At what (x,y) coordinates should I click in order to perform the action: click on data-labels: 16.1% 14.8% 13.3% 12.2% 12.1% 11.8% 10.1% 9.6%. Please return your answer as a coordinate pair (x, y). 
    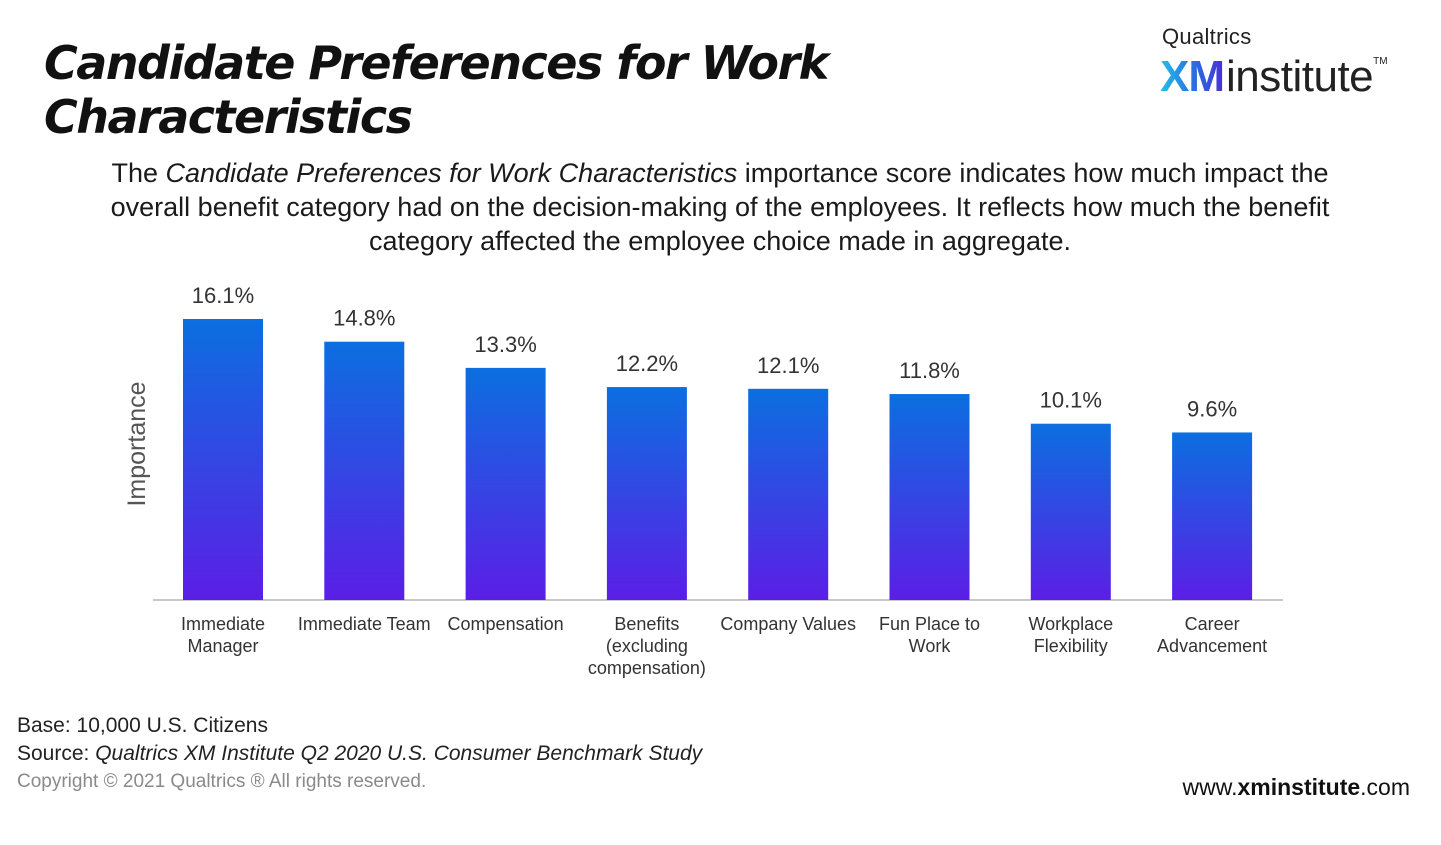
    Looking at the image, I should click on (714, 352).